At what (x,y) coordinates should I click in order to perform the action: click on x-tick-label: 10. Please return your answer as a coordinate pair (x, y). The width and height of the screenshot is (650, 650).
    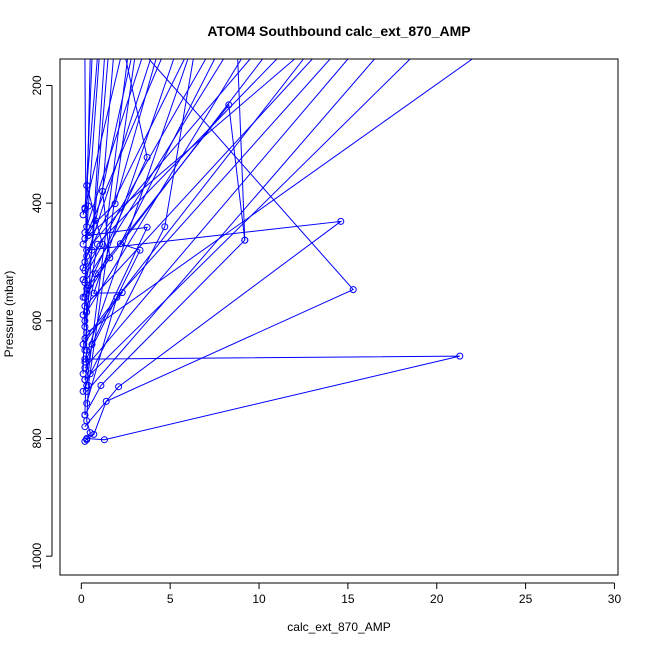
    Looking at the image, I should click on (259, 599).